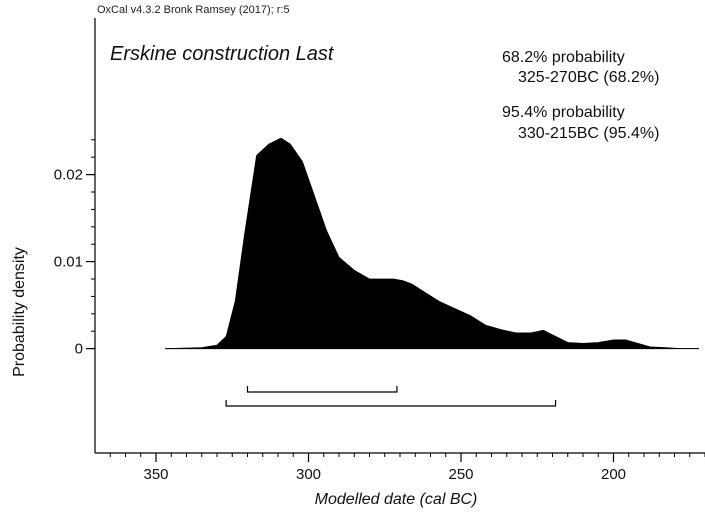 This screenshot has height=517, width=705. I want to click on range-68-text: 325-270BC (68.2%), so click(588, 77).